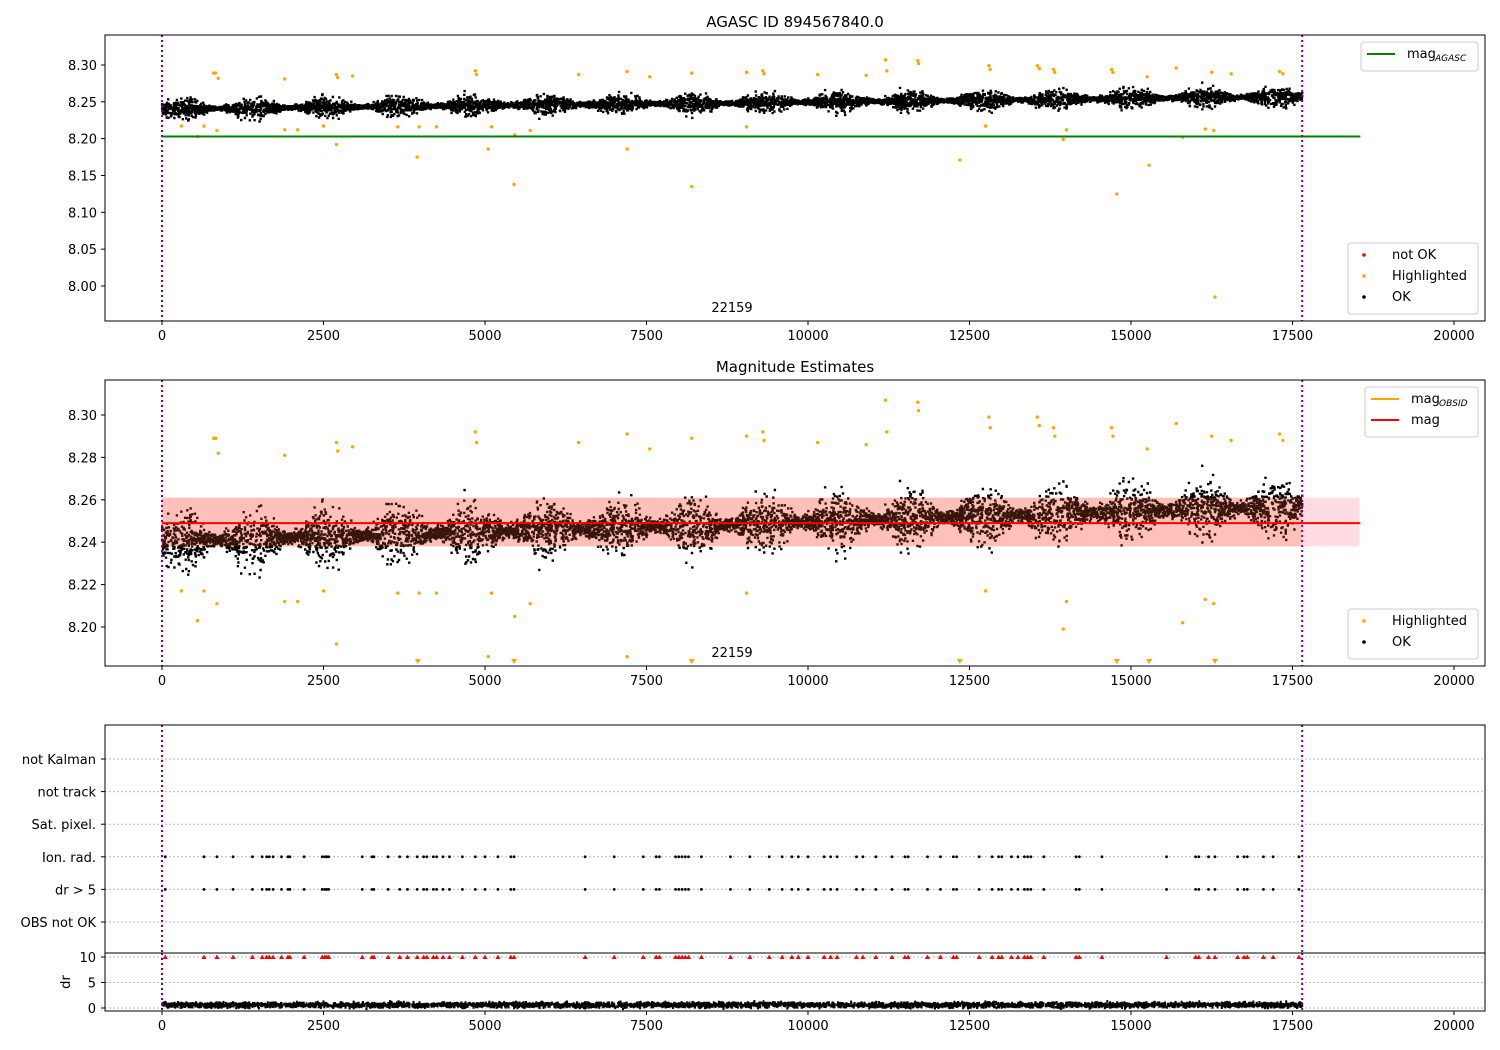  Describe the element at coordinates (82, 213) in the screenshot. I see `y-tick-label: 8.10` at that location.